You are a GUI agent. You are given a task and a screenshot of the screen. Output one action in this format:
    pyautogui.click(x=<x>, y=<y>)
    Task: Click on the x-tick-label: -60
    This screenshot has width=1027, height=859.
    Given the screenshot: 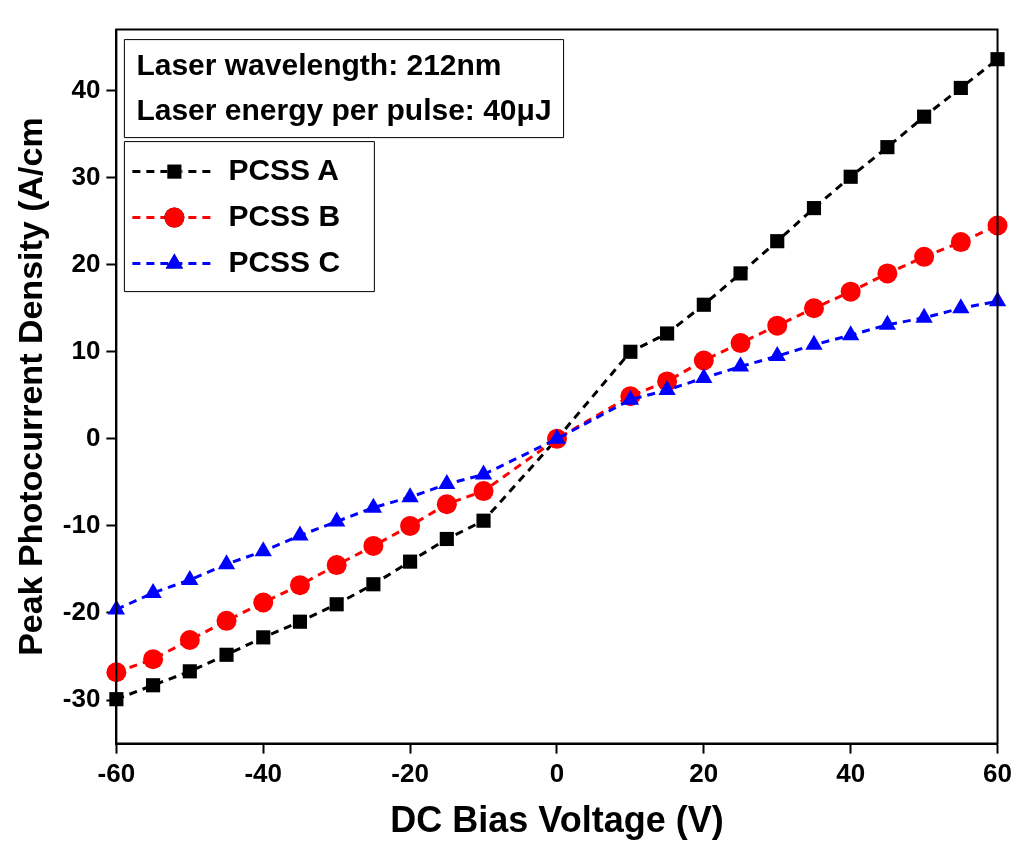 What is the action you would take?
    pyautogui.click(x=116, y=773)
    